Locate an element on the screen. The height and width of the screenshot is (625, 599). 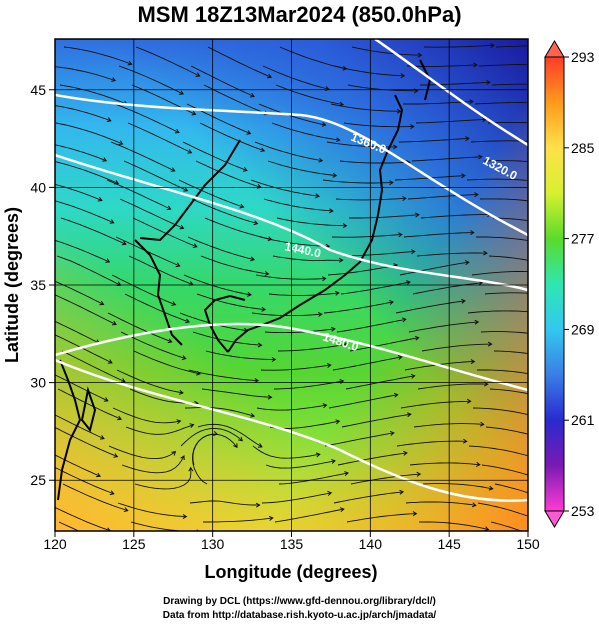
colorbar-gradient-bar is located at coordinates (554, 284).